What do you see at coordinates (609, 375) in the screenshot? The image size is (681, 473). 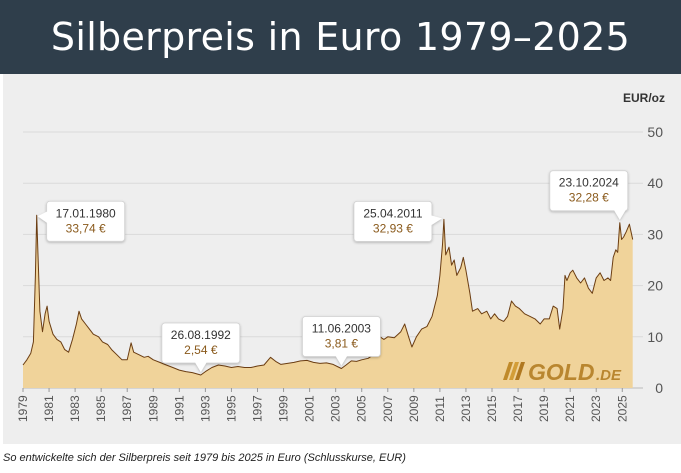 I see `logo-suffix: .DE` at bounding box center [609, 375].